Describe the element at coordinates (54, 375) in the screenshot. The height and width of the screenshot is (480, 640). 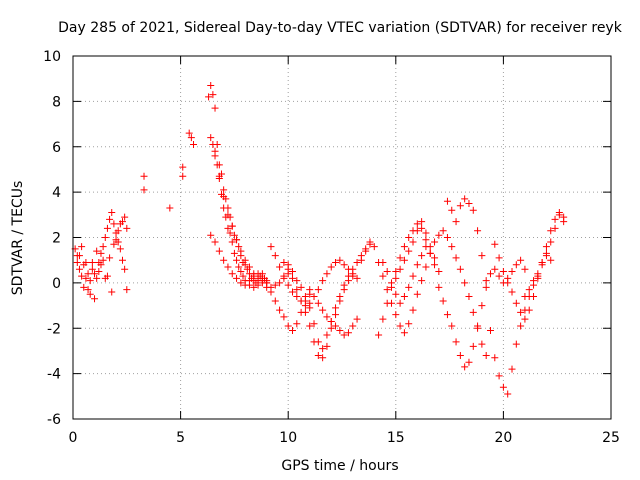
I see `y-tick-label: -4` at that location.